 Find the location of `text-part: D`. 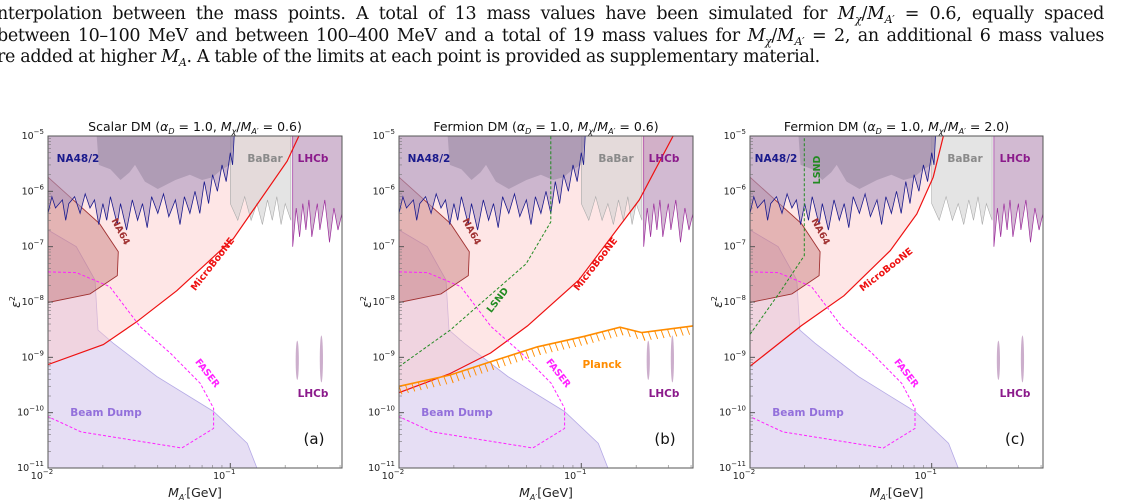

text-part: D is located at coordinates (171, 131).